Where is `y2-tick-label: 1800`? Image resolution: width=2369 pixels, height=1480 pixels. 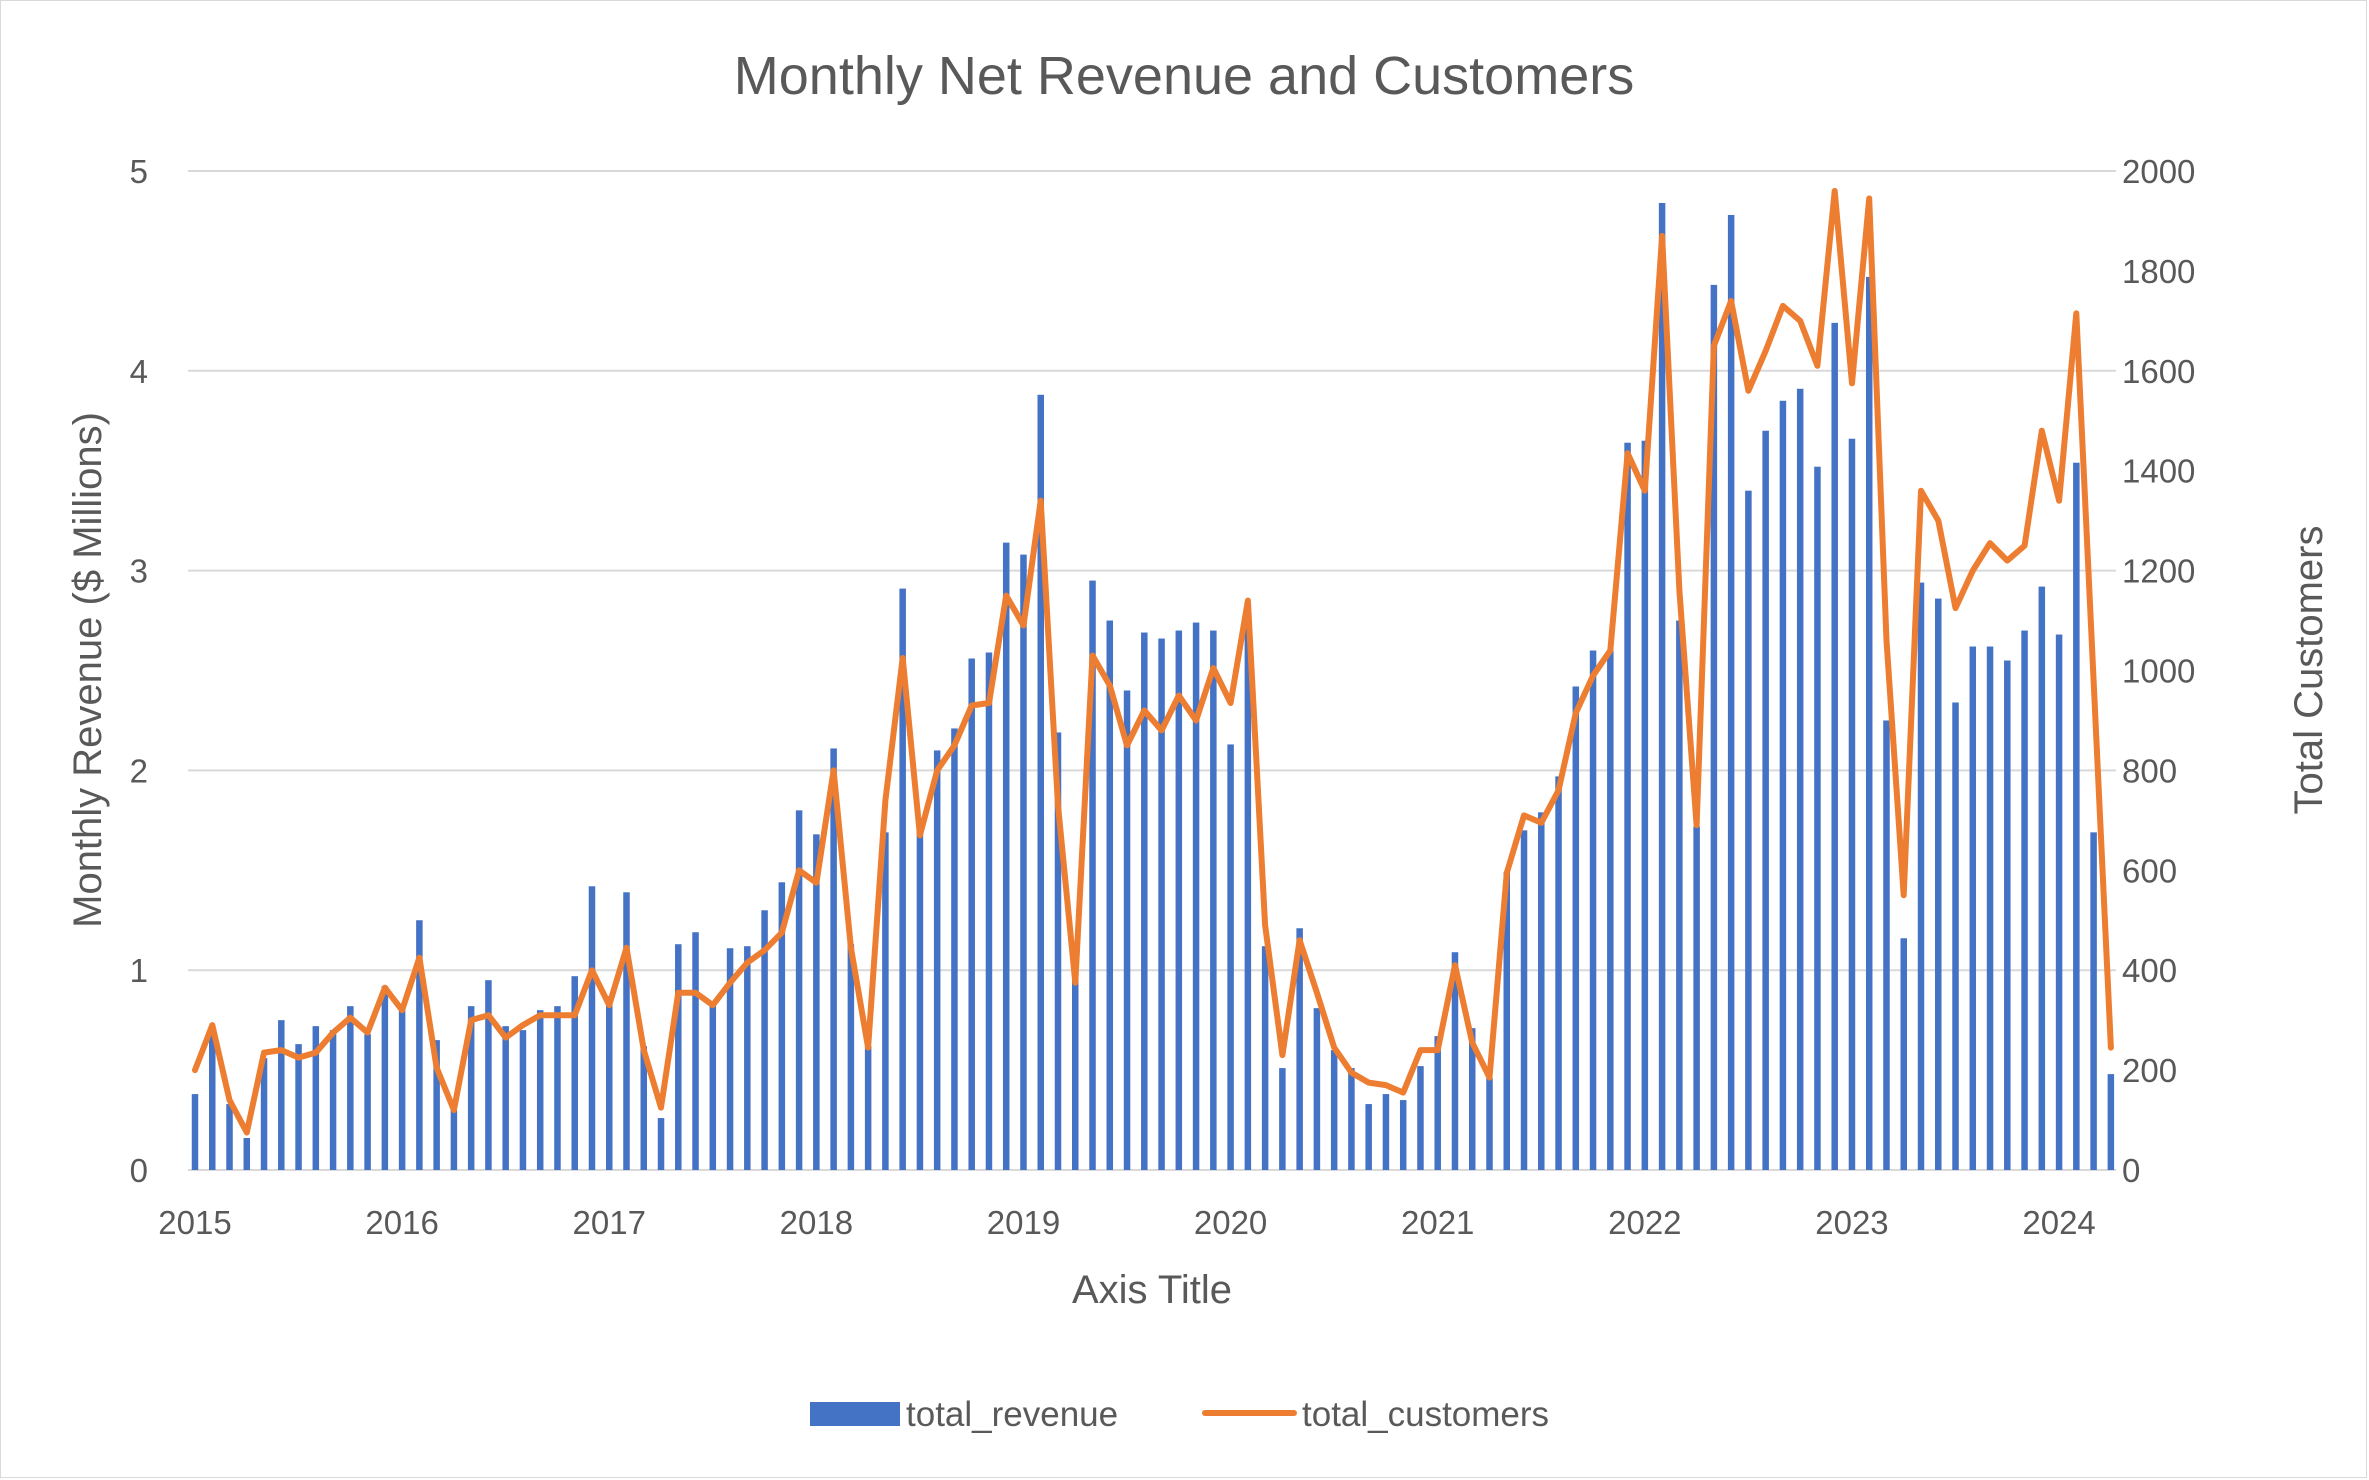
y2-tick-label: 1800 is located at coordinates (2158, 271).